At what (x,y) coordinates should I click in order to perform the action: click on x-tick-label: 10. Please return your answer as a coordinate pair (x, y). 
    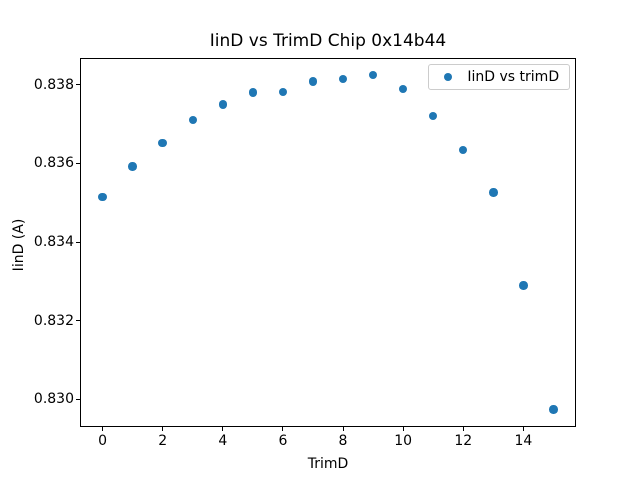
    Looking at the image, I should click on (403, 441).